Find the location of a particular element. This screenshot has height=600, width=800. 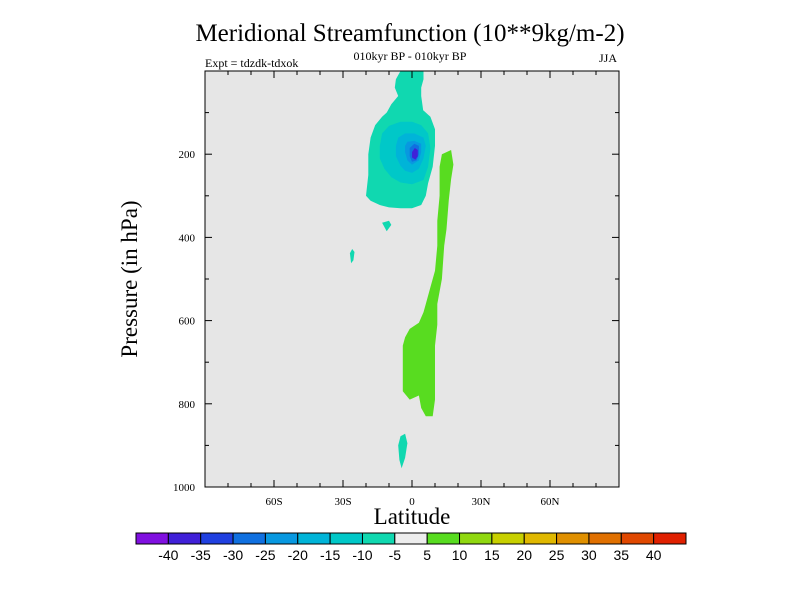

y-tick-labels: 200 400 600 800 1000 is located at coordinates (184, 321).